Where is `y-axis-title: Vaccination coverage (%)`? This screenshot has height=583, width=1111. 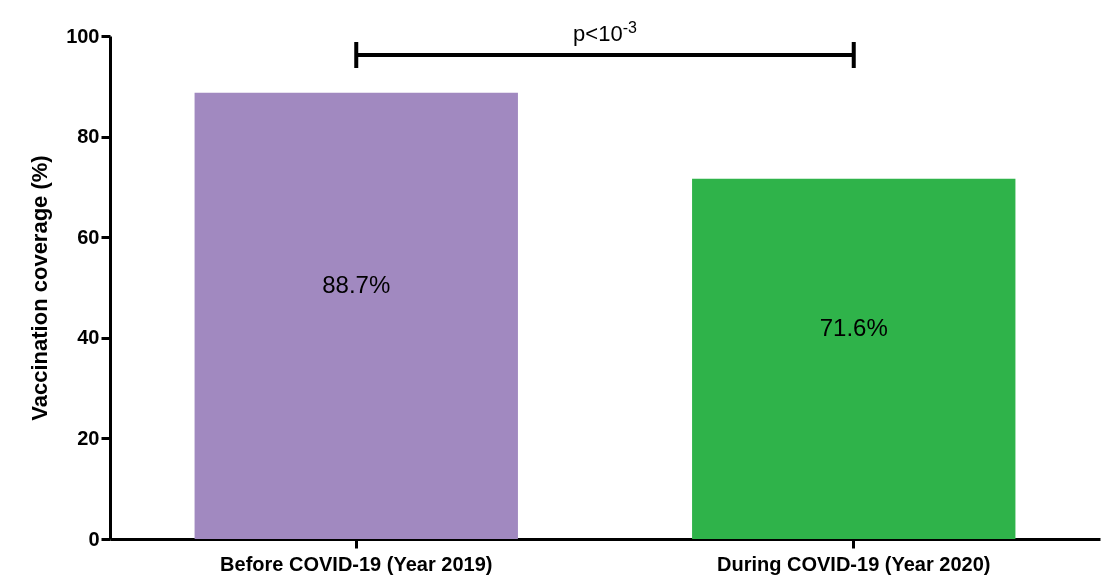 y-axis-title: Vaccination coverage (%) is located at coordinates (40, 288).